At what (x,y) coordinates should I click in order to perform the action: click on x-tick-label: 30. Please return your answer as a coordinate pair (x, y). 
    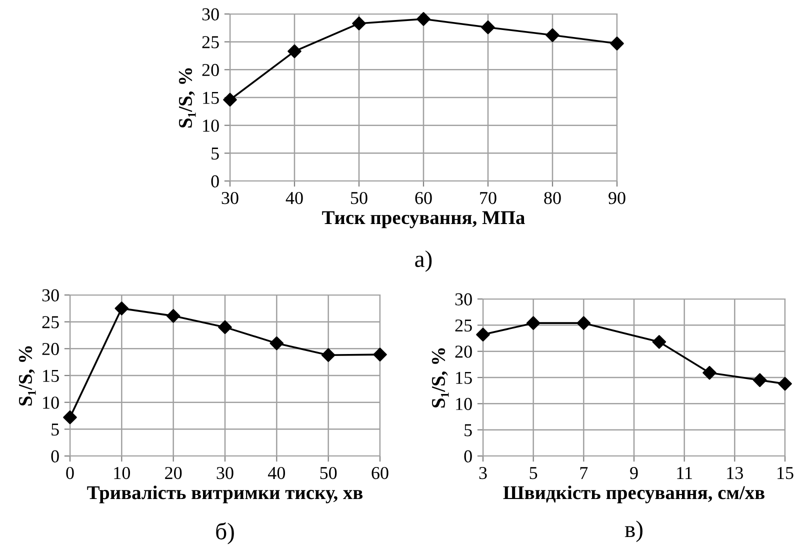
    Looking at the image, I should click on (230, 198).